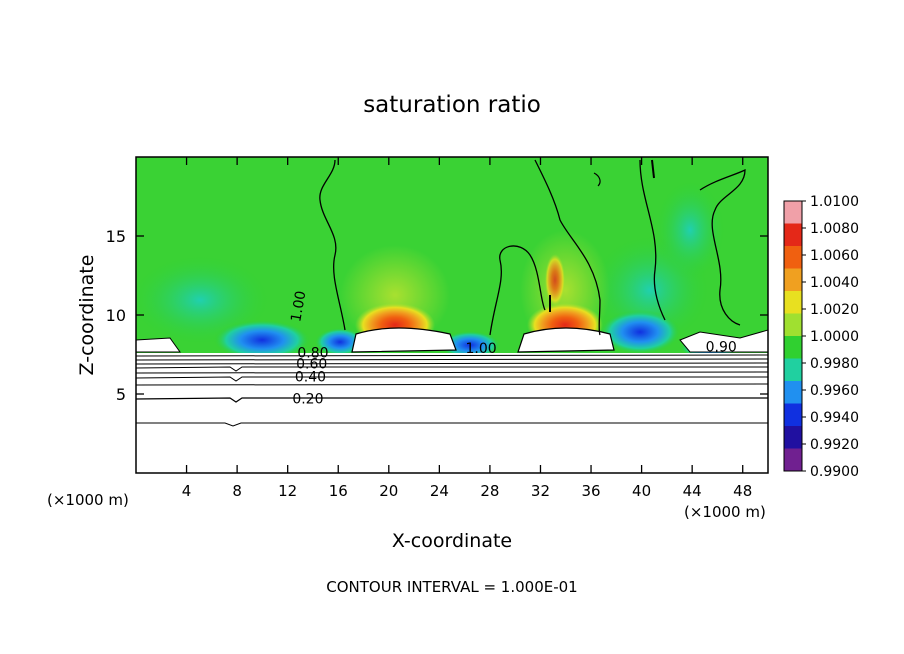 This screenshot has width=904, height=654. Describe the element at coordinates (742, 491) in the screenshot. I see `x-tick-label: 48` at that location.